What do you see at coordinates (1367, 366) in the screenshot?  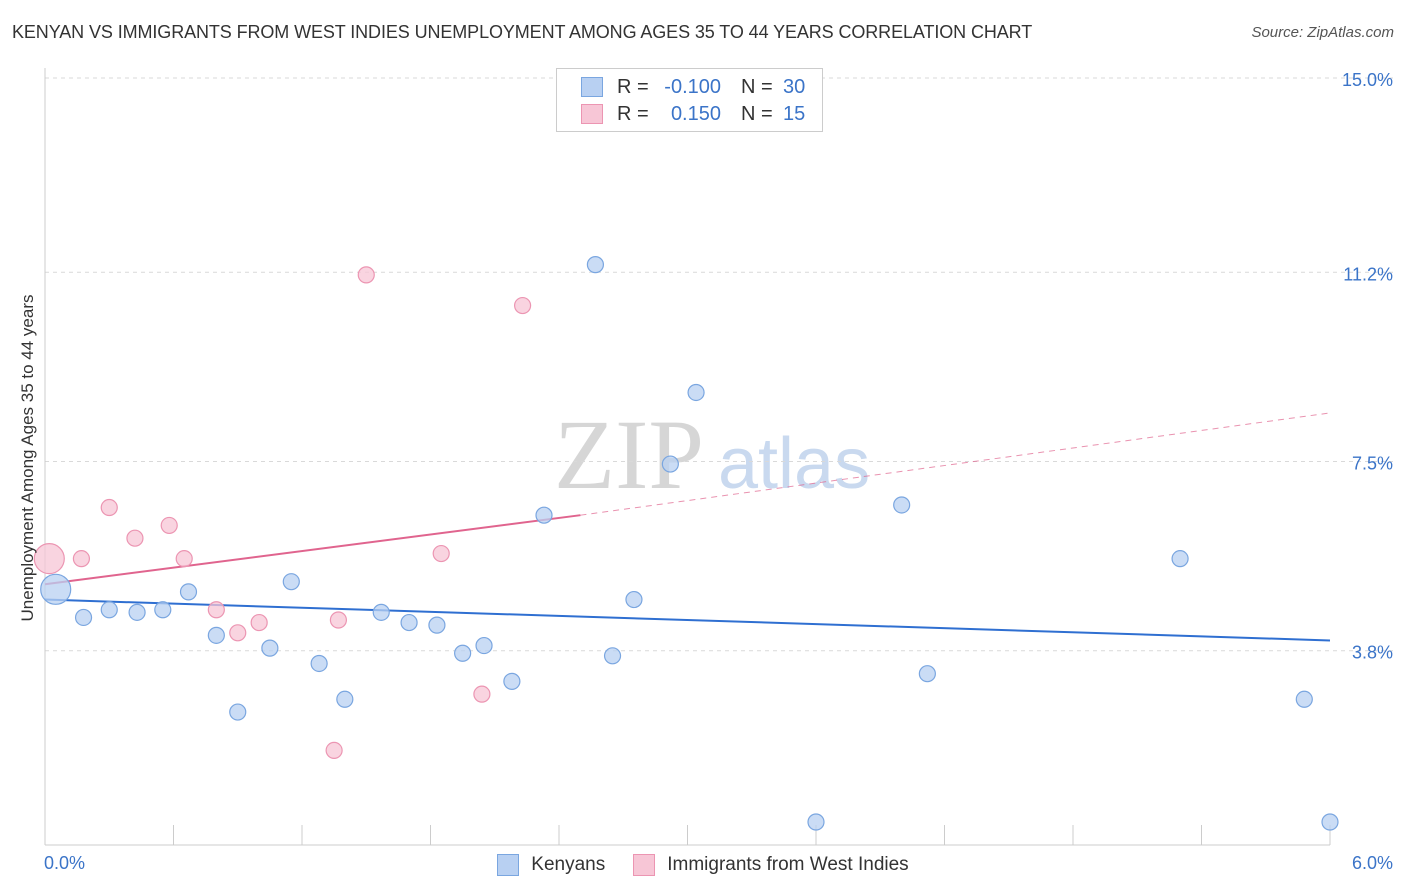 I see `y-tick-labels: 3.8% 7.5% 11.2% 15.0%` at bounding box center [1367, 366].